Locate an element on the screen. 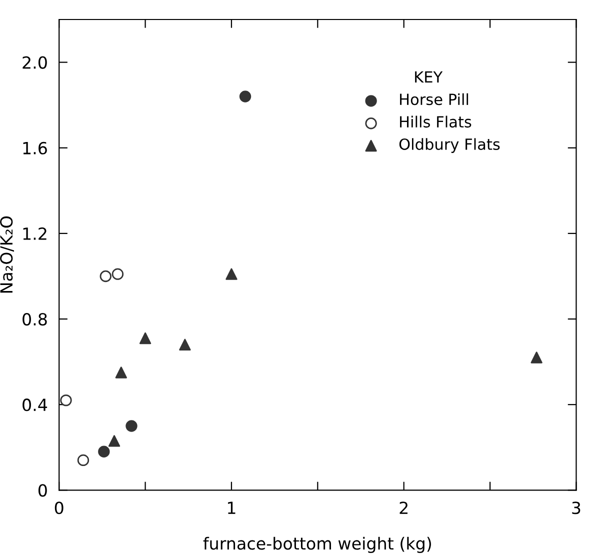  x-axis-title: furnace-bottom weight (kg) is located at coordinates (317, 544).